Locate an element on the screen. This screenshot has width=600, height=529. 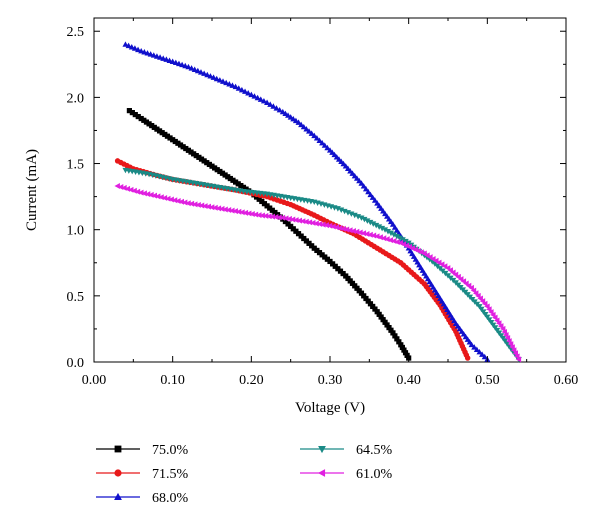
y-tick-label: 0.5 is located at coordinates (76, 297).